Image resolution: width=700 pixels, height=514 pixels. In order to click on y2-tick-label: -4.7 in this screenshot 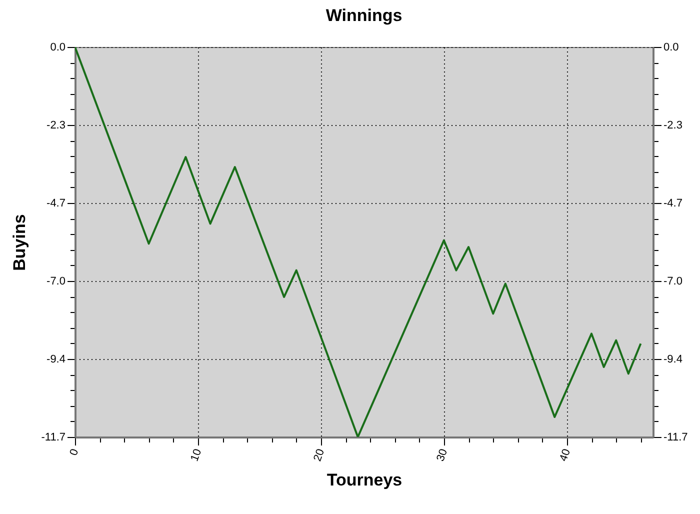, I will do `click(673, 204)`.